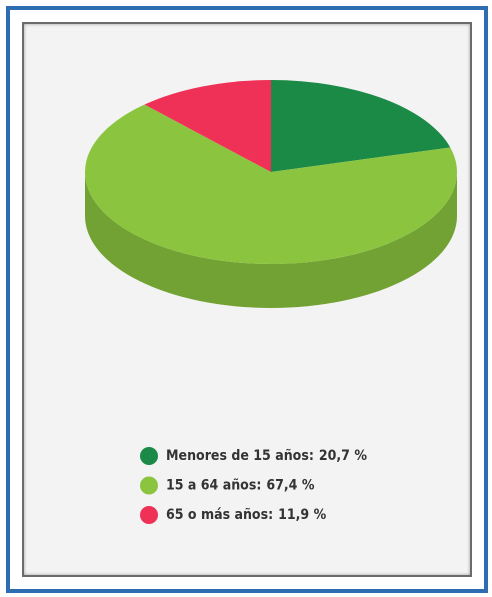 The image size is (492, 597). I want to click on legend-label: 15 a 64 años: 67,4 %, so click(240, 486).